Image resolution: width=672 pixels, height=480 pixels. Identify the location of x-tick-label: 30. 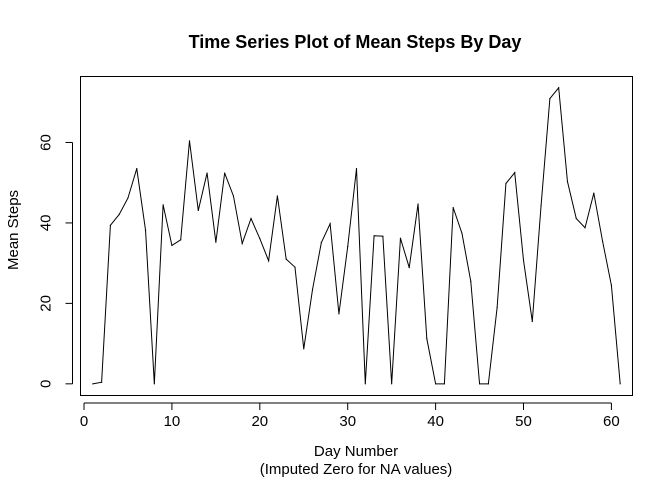
(347, 421).